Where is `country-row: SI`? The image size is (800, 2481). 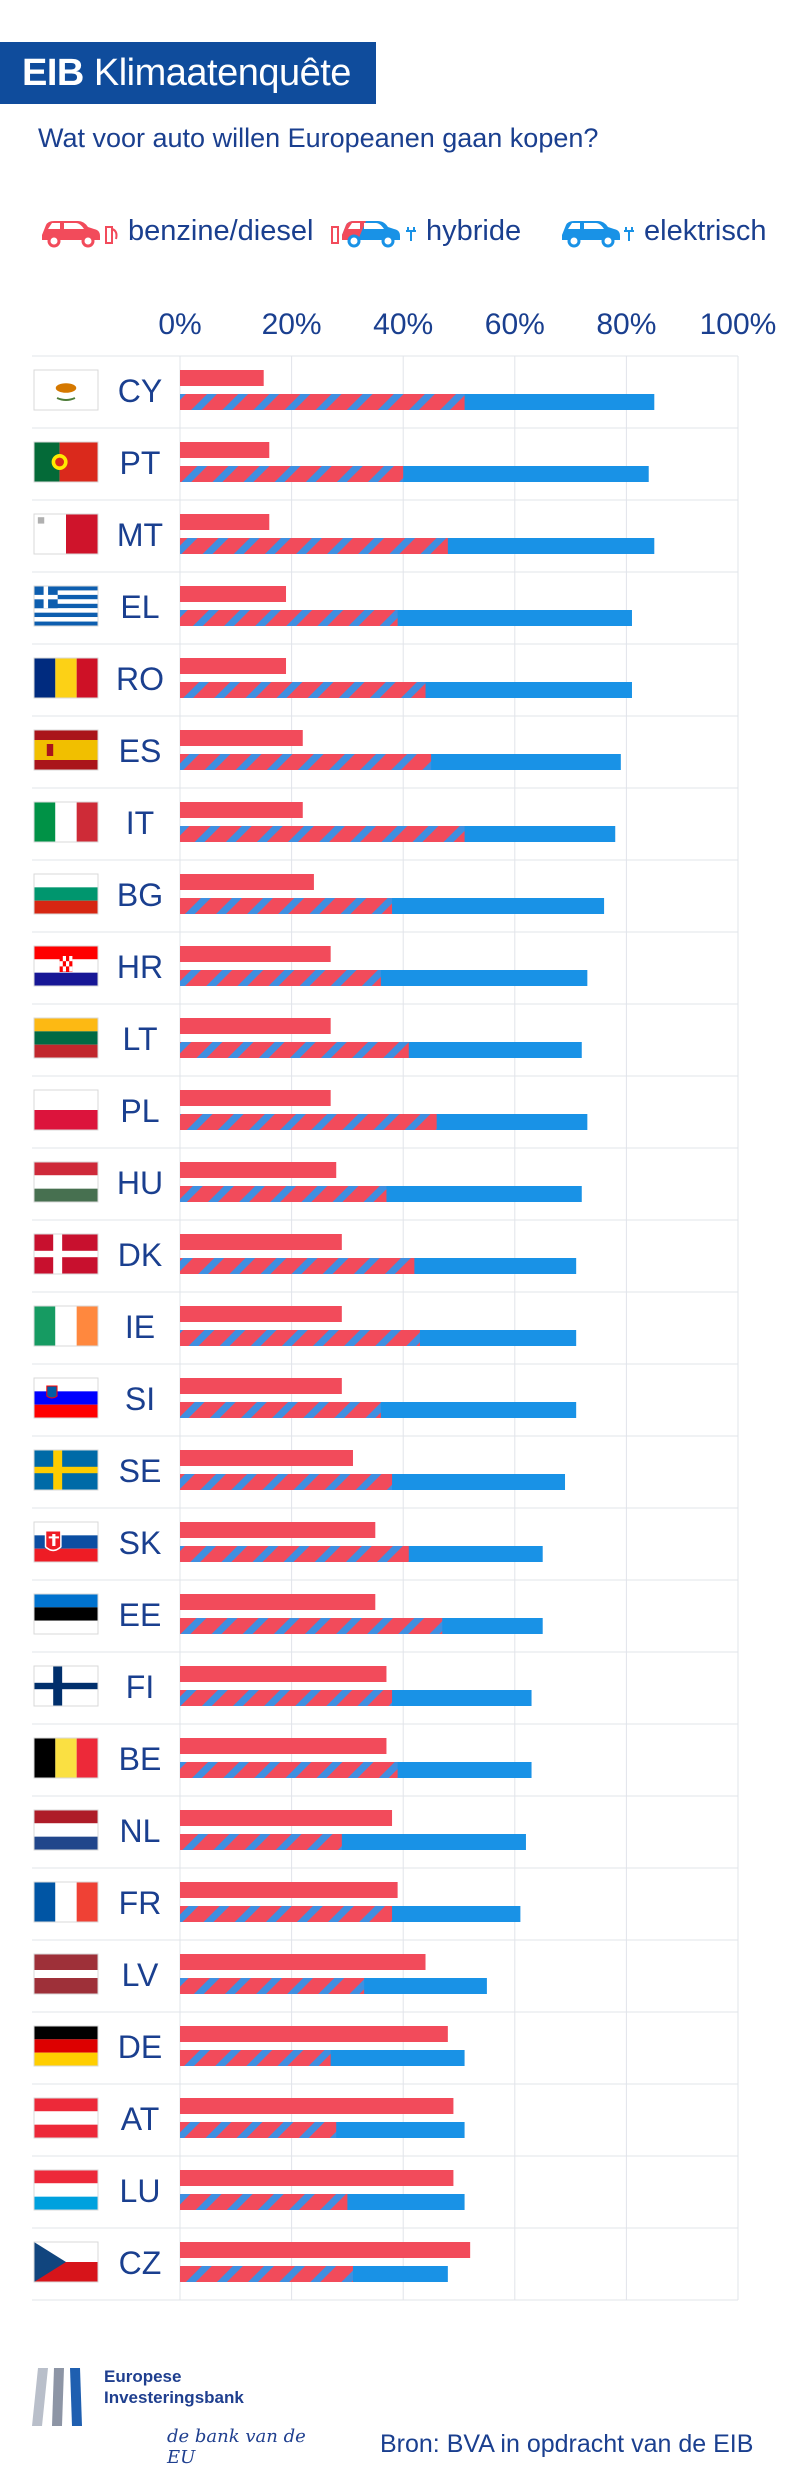
country-row: SI is located at coordinates (385, 1407).